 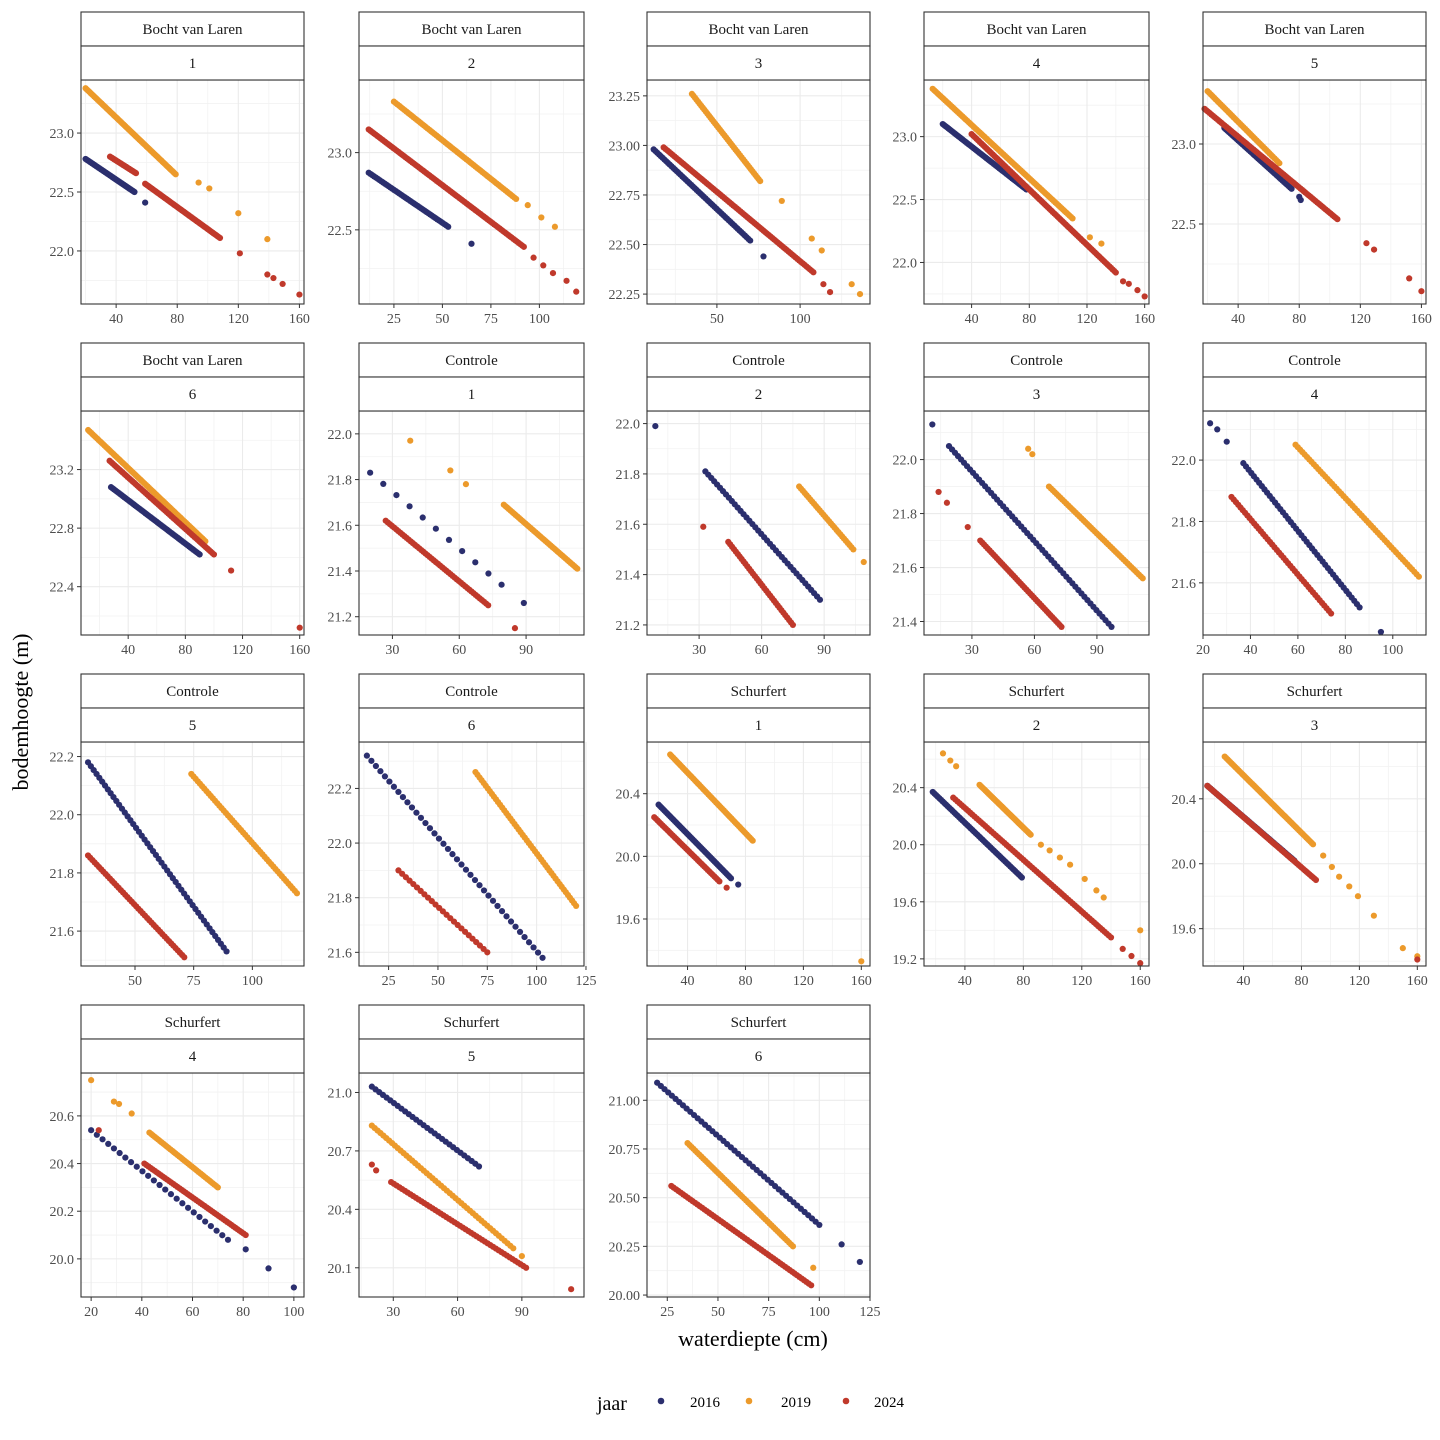 I want to click on y-tick-label: 21.6, so click(x=340, y=953).